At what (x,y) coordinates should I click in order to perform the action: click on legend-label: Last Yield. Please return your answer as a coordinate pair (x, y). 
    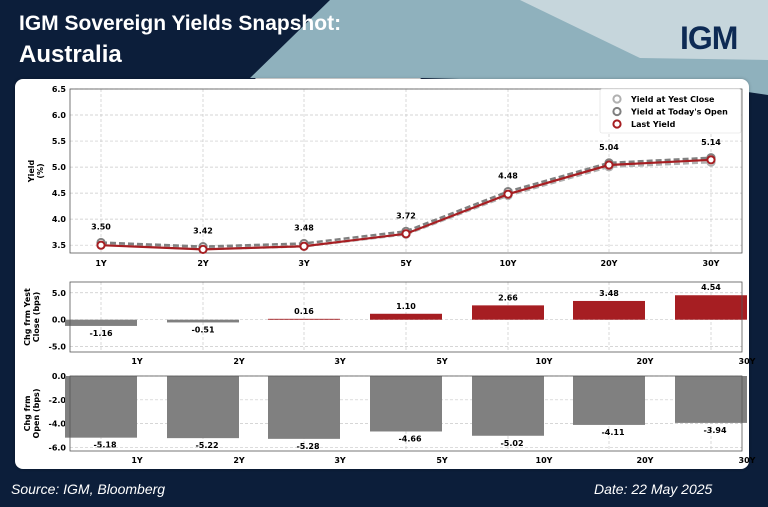
    Looking at the image, I should click on (653, 124).